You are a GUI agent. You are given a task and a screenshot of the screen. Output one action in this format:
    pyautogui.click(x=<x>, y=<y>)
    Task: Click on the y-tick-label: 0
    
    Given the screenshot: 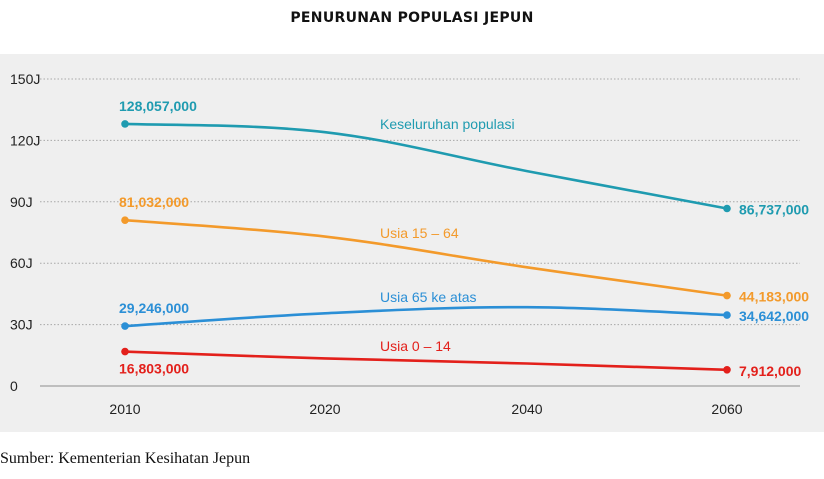 What is the action you would take?
    pyautogui.click(x=14, y=386)
    